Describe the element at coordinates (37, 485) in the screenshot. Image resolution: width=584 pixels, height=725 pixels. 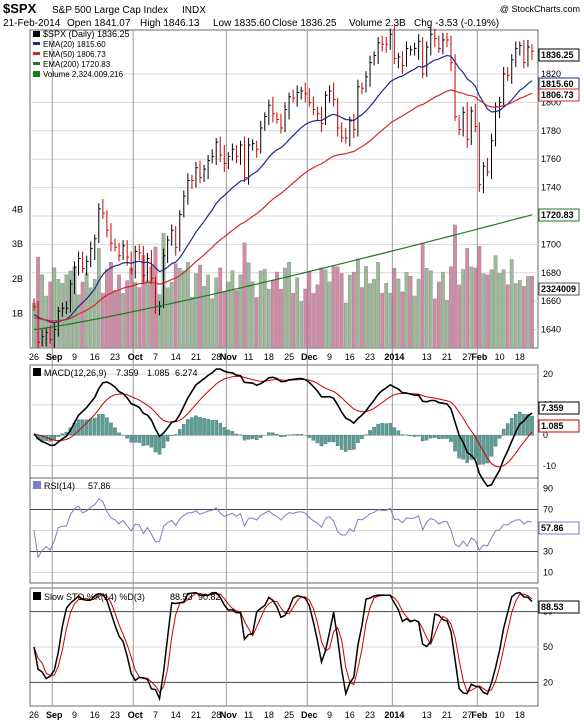
I see `rsi-legend-swatch` at that location.